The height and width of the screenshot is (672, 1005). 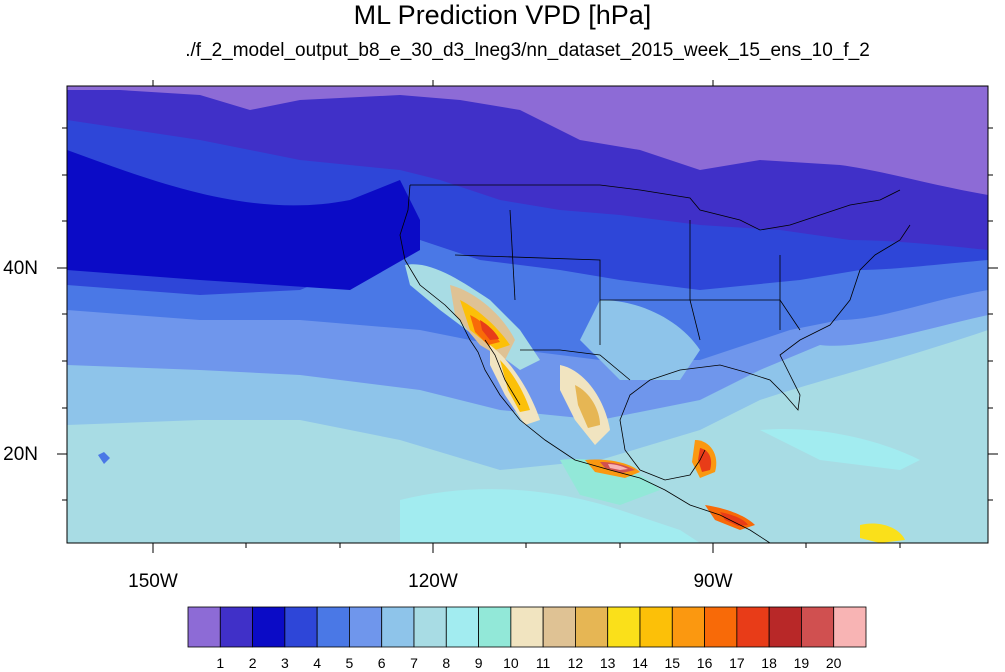 I want to click on lon-label-120w: 120W, so click(x=433, y=581).